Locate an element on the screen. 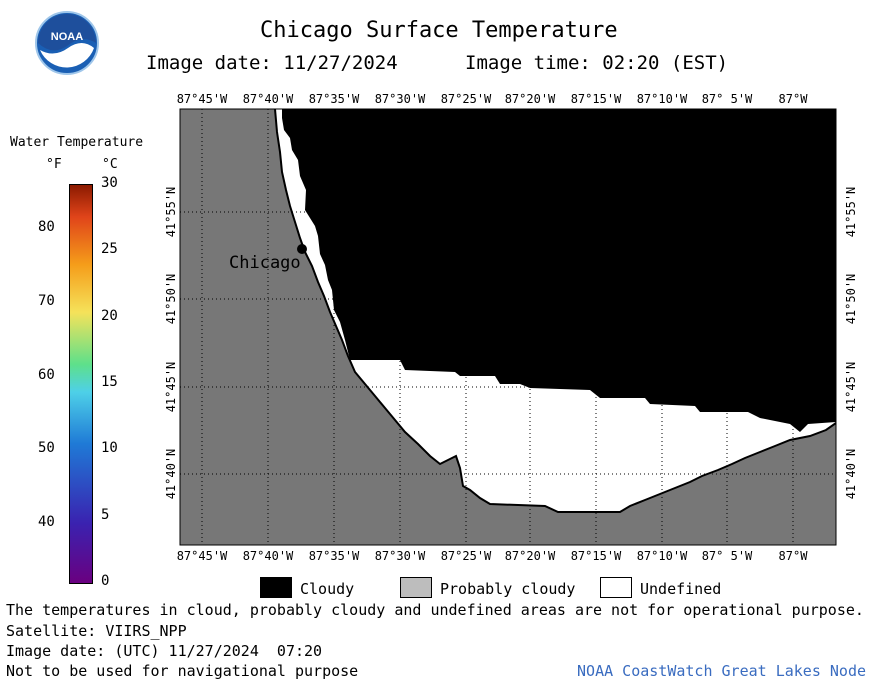 The width and height of the screenshot is (876, 687). legend-undefined: Undefined is located at coordinates (681, 589).